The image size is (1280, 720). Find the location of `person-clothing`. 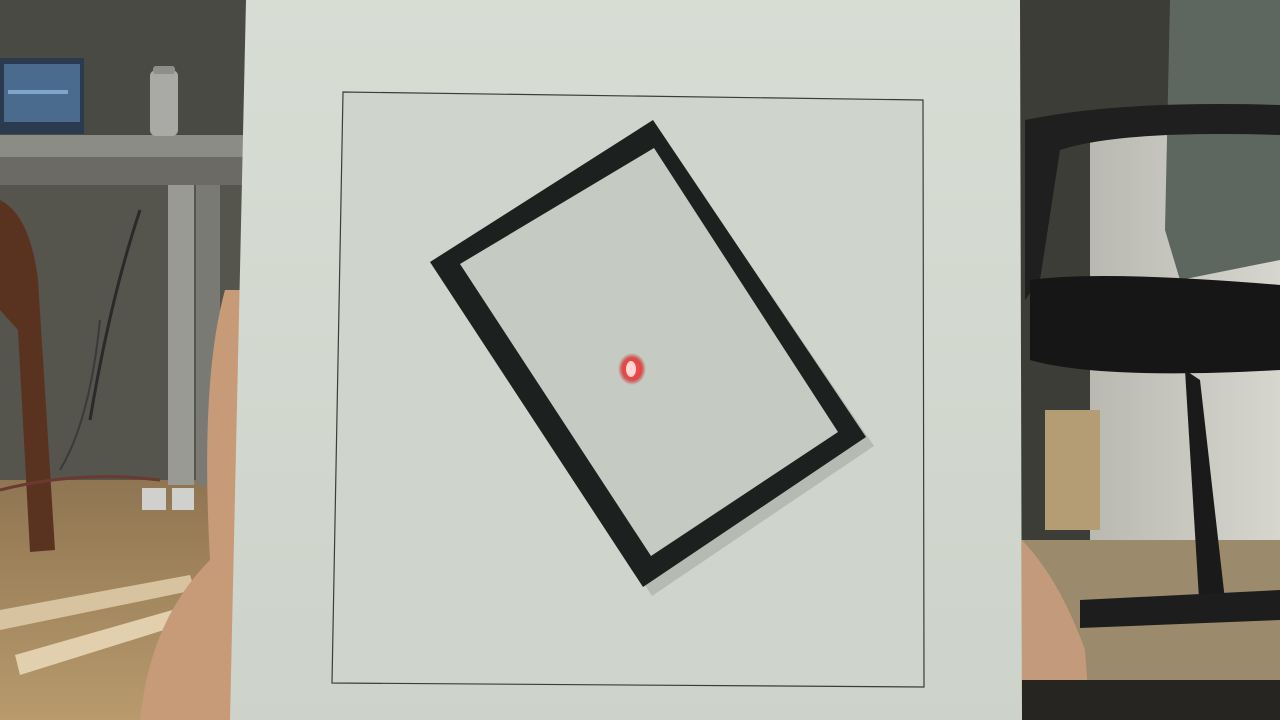

person-clothing is located at coordinates (1222, 140).